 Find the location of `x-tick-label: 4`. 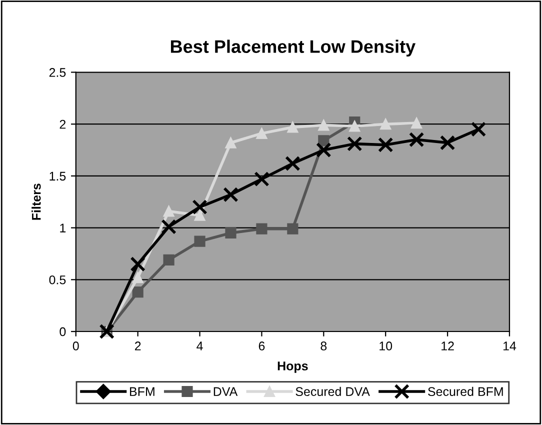

x-tick-label: 4 is located at coordinates (199, 346).